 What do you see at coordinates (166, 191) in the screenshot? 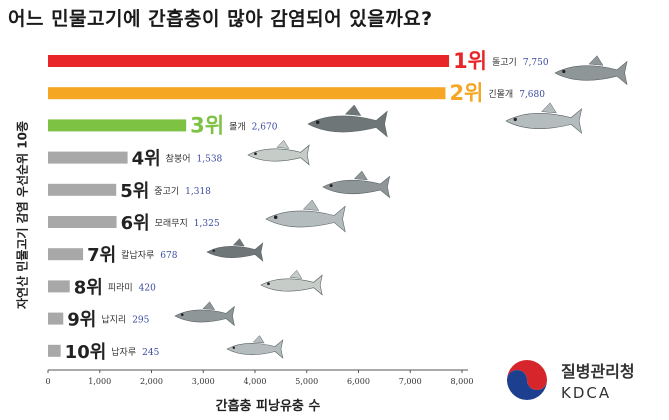
I see `fish-name-label: 중고기` at bounding box center [166, 191].